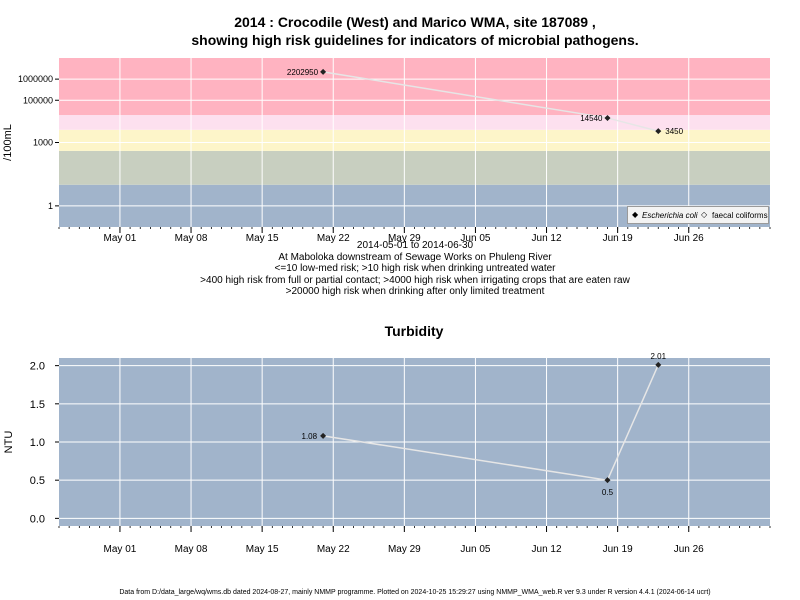  What do you see at coordinates (674, 131) in the screenshot?
I see `ecoli-data-label: 3450` at bounding box center [674, 131].